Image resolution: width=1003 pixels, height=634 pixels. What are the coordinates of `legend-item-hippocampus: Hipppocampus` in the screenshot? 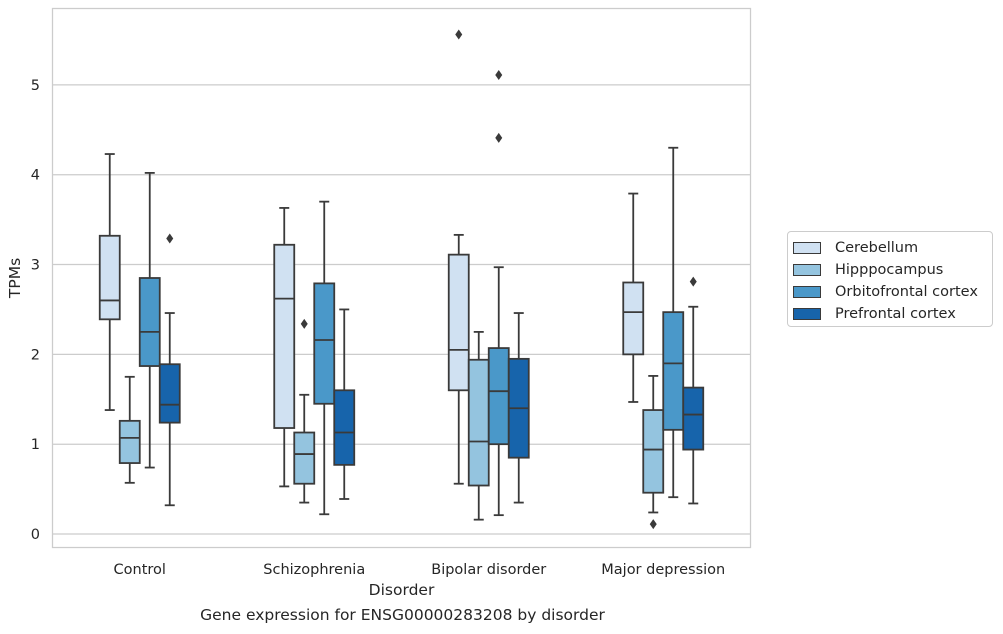 It's located at (890, 270).